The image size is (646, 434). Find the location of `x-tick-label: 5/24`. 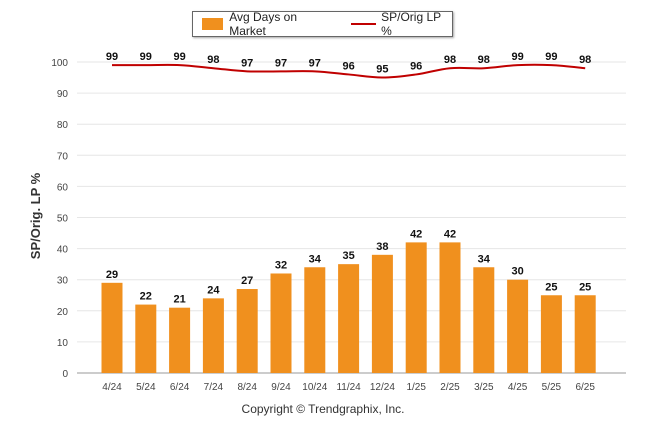

x-tick-label: 5/24 is located at coordinates (146, 387).